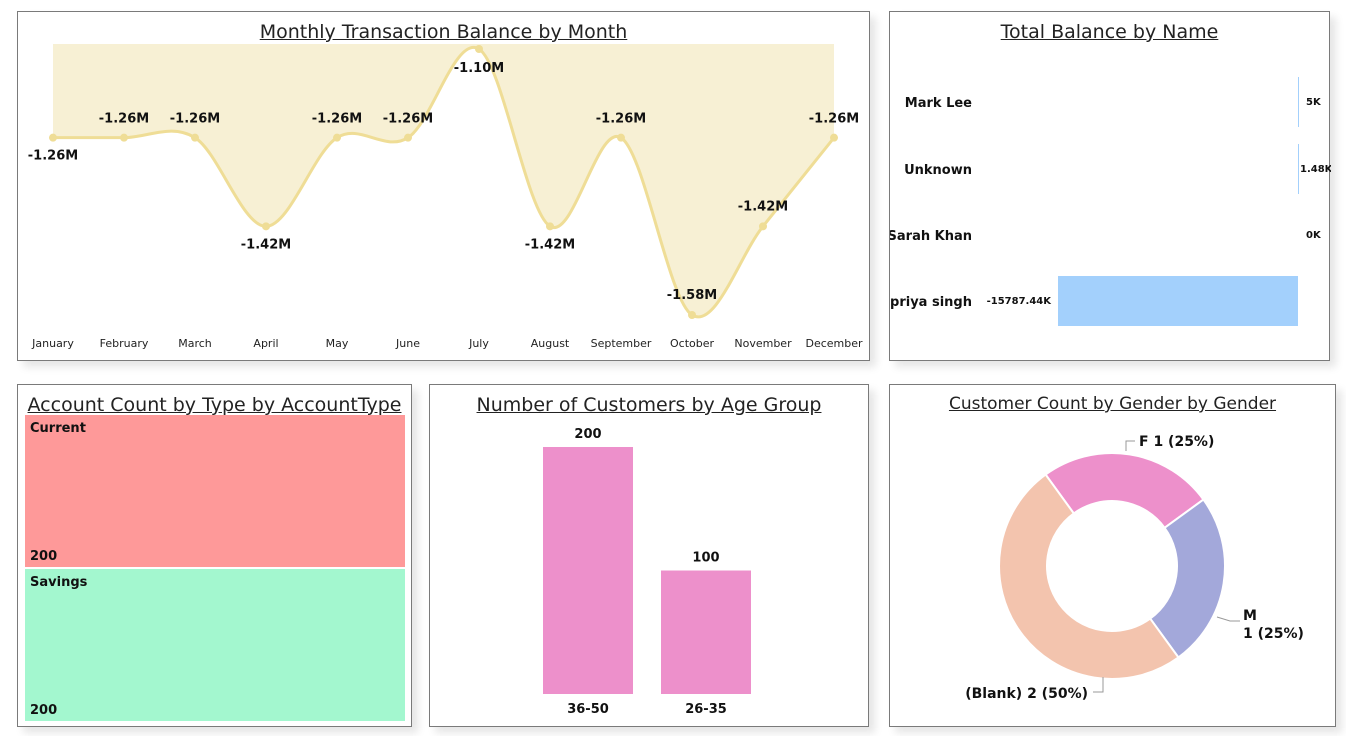  I want to click on name-value-label: 0K, so click(1314, 235).